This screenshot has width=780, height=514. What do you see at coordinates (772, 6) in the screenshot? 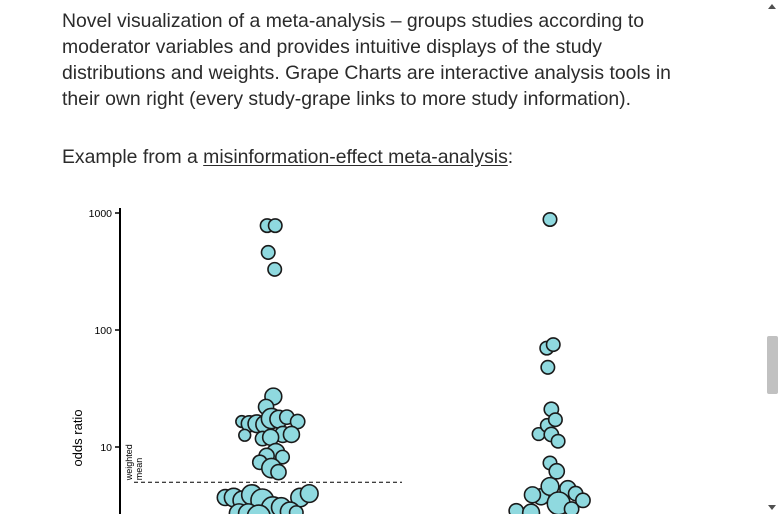
I see `scroll-up-arrow-icon` at bounding box center [772, 6].